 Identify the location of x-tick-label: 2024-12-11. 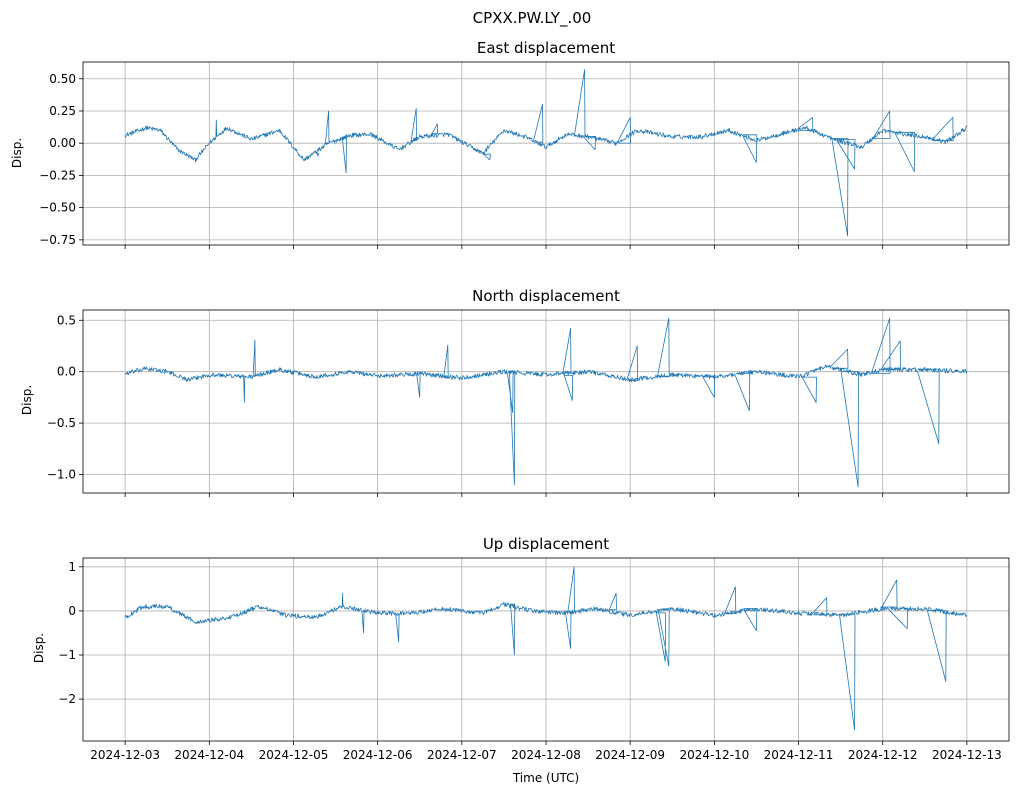
(799, 755).